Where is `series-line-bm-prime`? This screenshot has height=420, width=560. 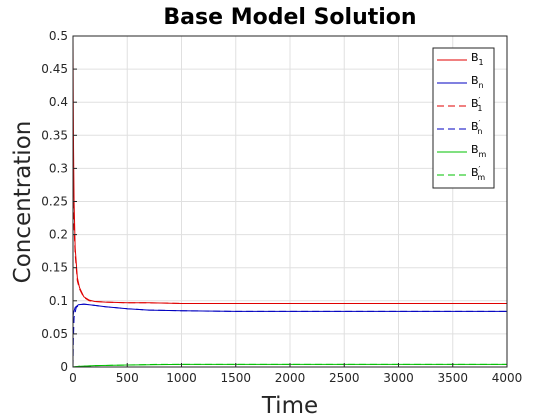
series-line-bm-prime is located at coordinates (289, 365).